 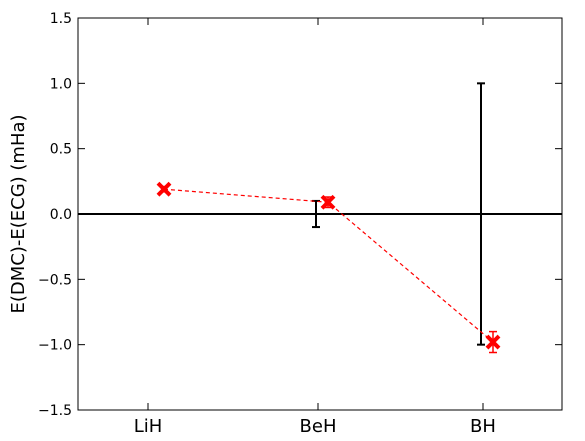 I want to click on y-tick-label: −1.5, so click(x=55, y=411).